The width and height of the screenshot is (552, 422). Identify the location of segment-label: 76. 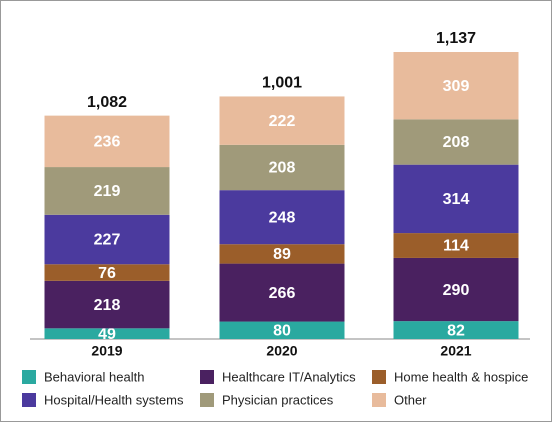
(107, 273).